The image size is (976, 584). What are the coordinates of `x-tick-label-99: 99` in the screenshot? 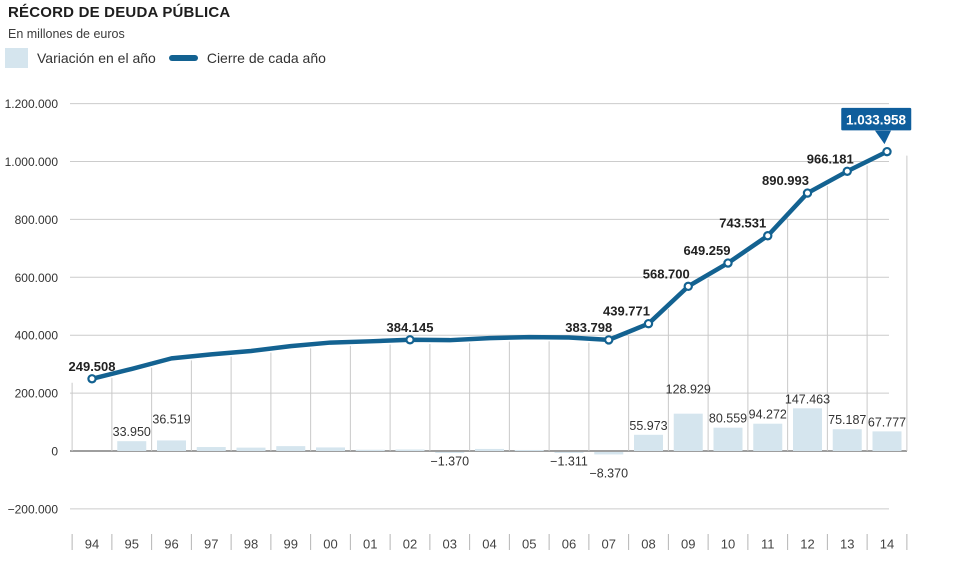 It's located at (291, 544).